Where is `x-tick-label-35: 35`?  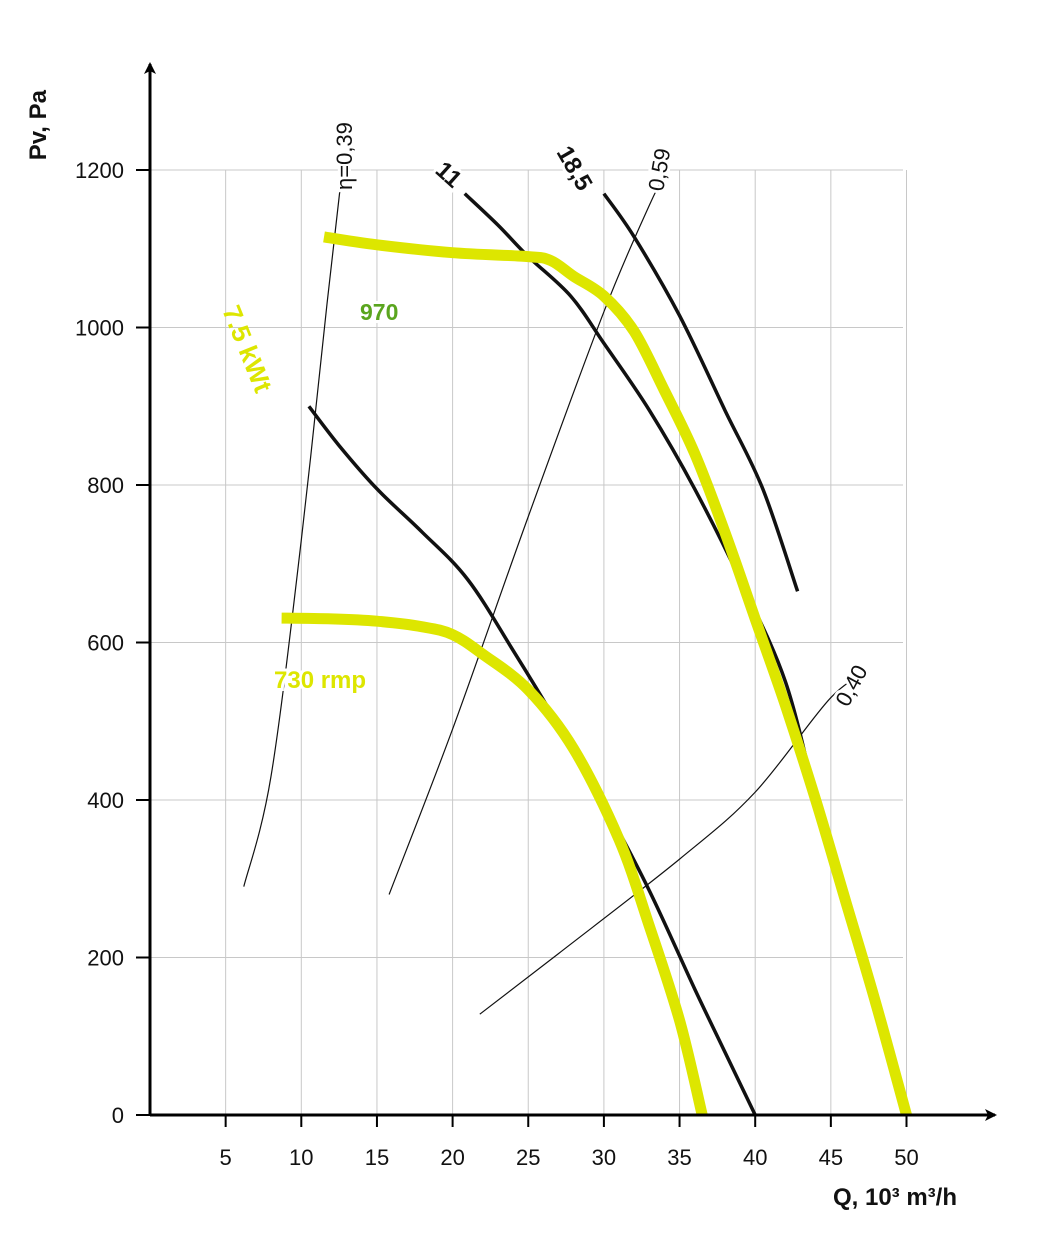 x-tick-label-35: 35 is located at coordinates (679, 1157).